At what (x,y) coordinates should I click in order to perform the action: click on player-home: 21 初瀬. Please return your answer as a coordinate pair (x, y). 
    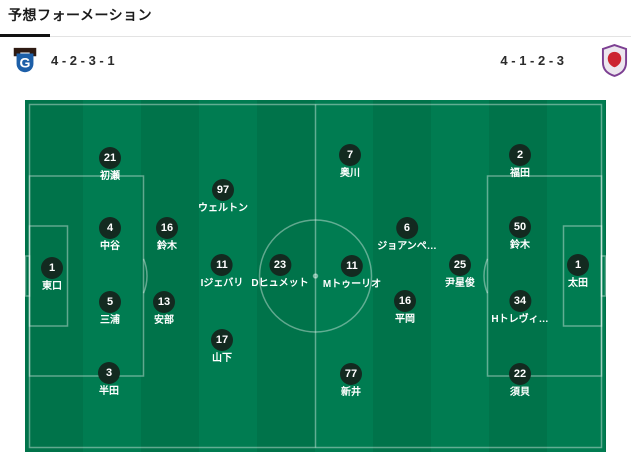
    Looking at the image, I should click on (110, 164).